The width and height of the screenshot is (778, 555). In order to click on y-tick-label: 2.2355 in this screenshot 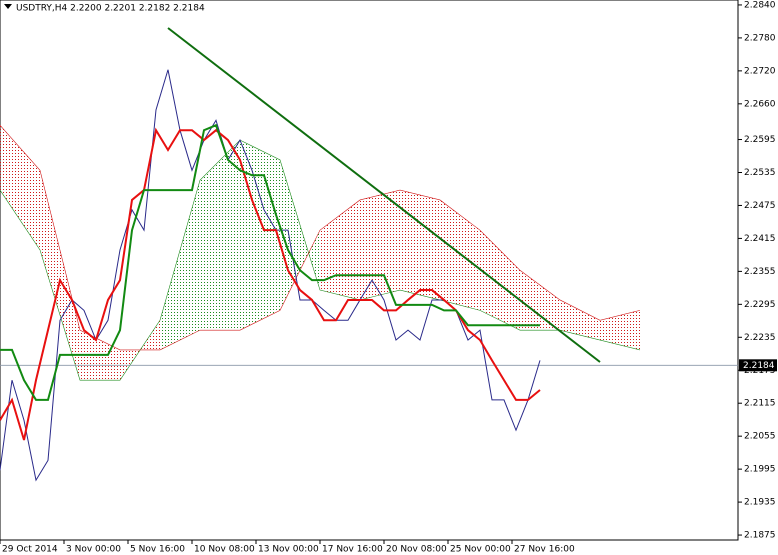, I will do `click(760, 272)`.